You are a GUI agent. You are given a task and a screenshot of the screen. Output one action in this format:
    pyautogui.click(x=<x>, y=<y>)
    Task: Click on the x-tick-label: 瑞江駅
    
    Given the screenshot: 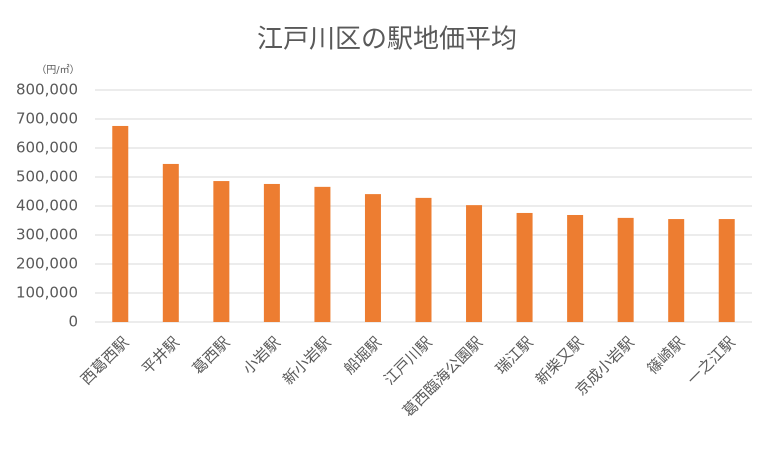 What is the action you would take?
    pyautogui.click(x=514, y=355)
    